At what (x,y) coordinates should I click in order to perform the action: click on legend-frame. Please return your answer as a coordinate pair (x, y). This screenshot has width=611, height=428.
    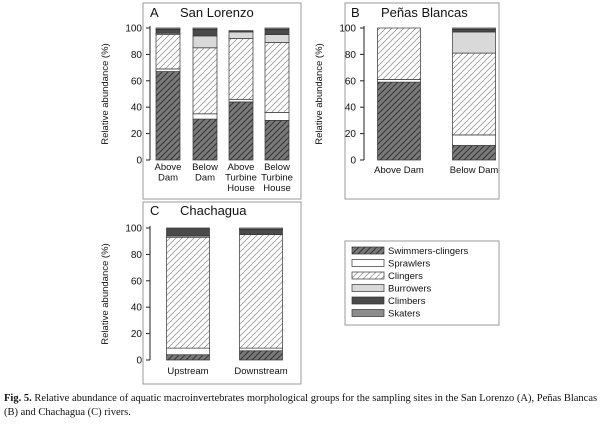
    Looking at the image, I should click on (422, 283).